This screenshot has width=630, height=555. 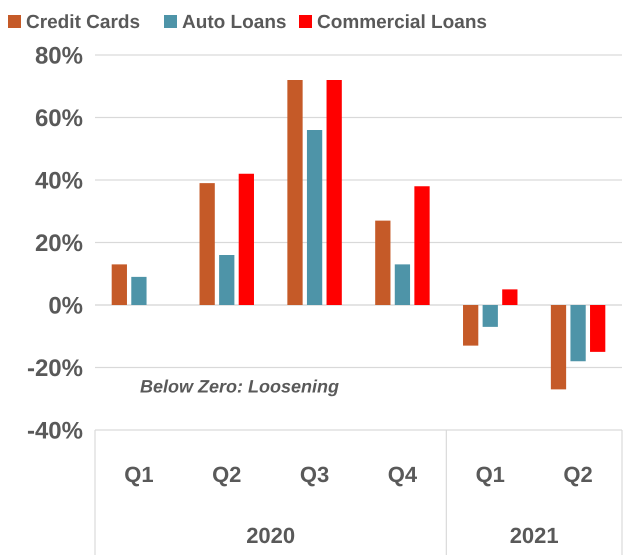 I want to click on legend-label: Auto Loans, so click(x=234, y=22).